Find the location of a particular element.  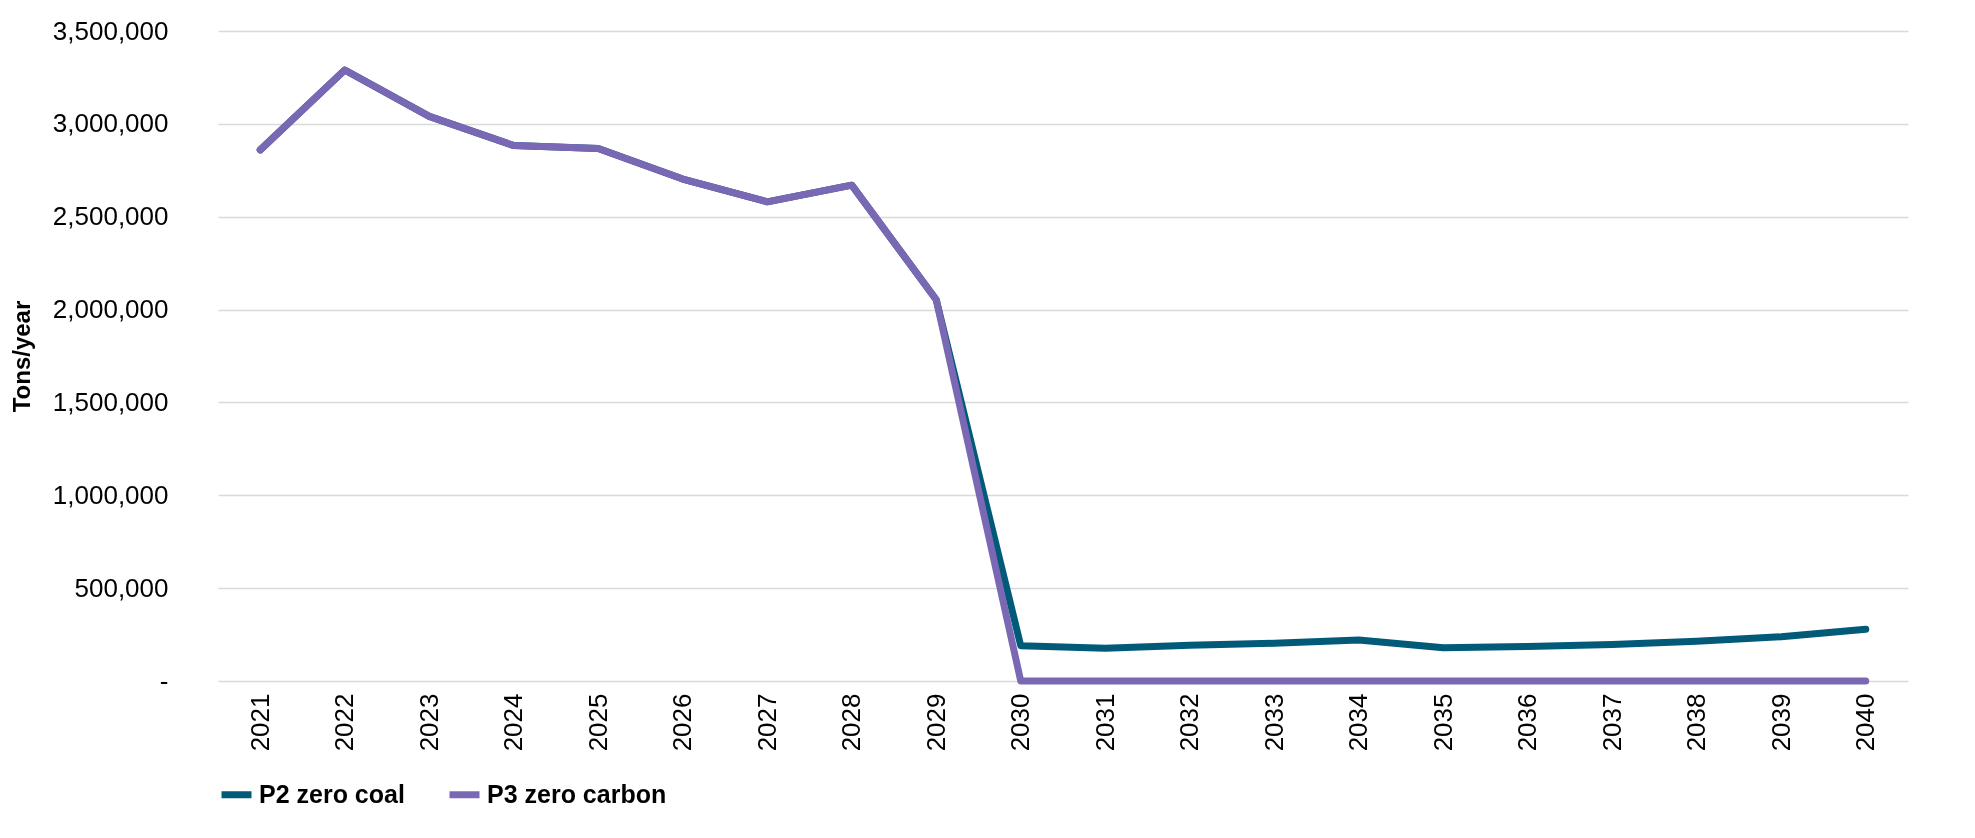

y-tick-label: 2,500,000 is located at coordinates (110, 216).